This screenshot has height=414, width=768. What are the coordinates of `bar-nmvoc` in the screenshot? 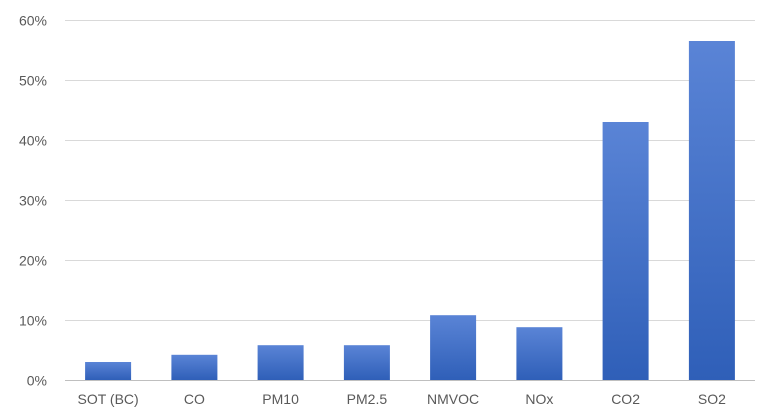 It's located at (453, 347).